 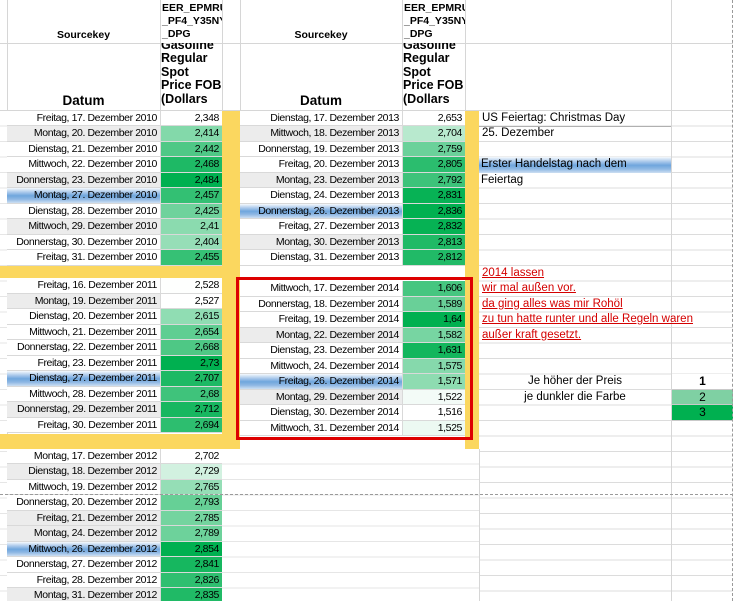 What do you see at coordinates (83, 409) in the screenshot?
I see `date-cell: Donnerstag, 29. Dezember 2011` at bounding box center [83, 409].